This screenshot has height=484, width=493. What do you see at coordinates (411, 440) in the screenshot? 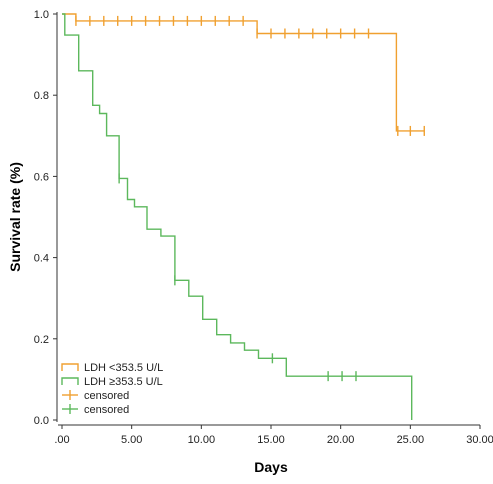
I see `x-tick-label: 25.00` at bounding box center [411, 440].